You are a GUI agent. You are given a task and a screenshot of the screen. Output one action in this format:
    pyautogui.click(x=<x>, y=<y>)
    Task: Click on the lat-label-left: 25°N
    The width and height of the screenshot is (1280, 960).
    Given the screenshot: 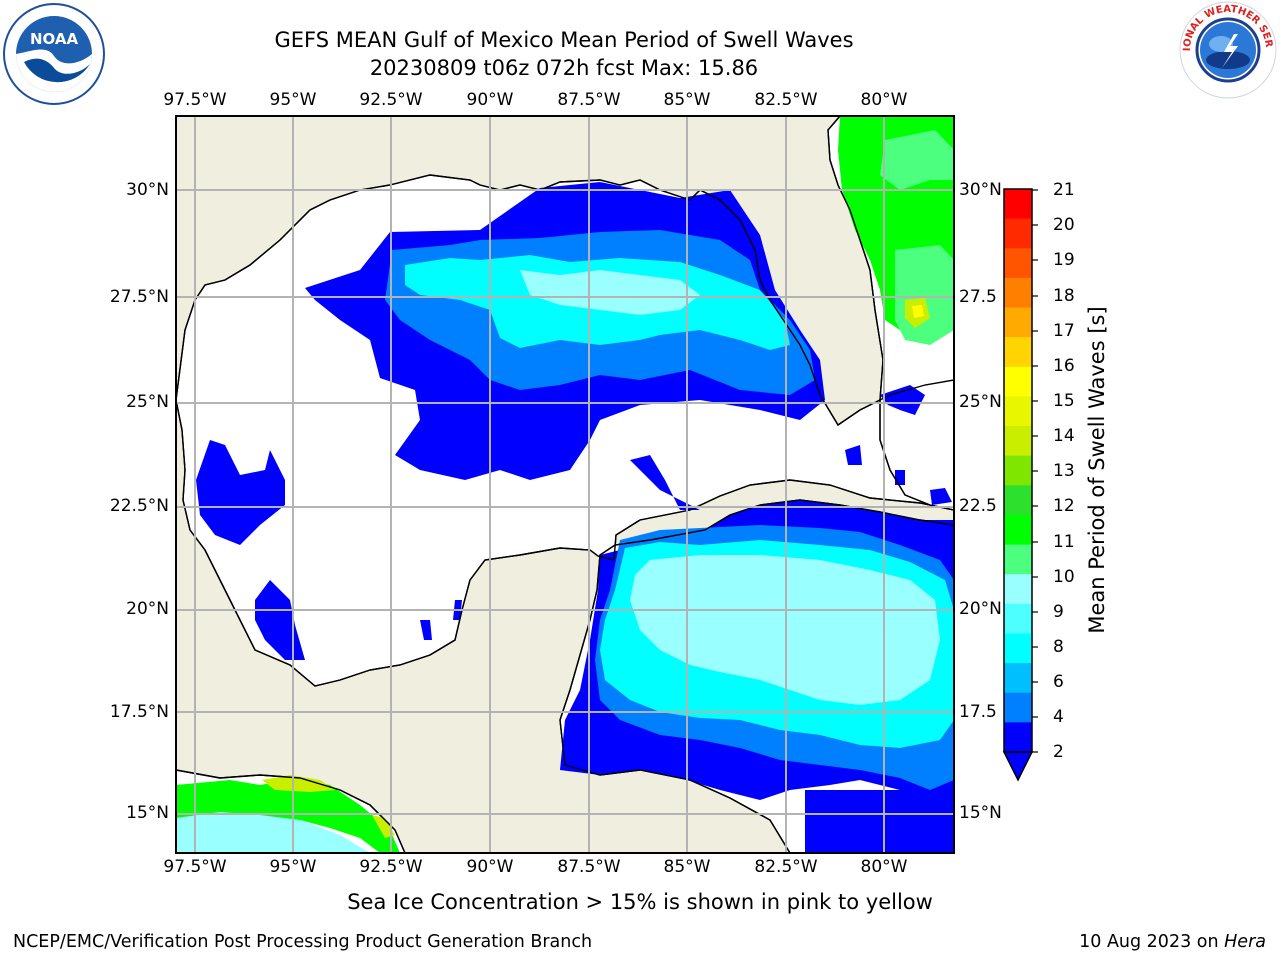 What is the action you would take?
    pyautogui.click(x=147, y=402)
    